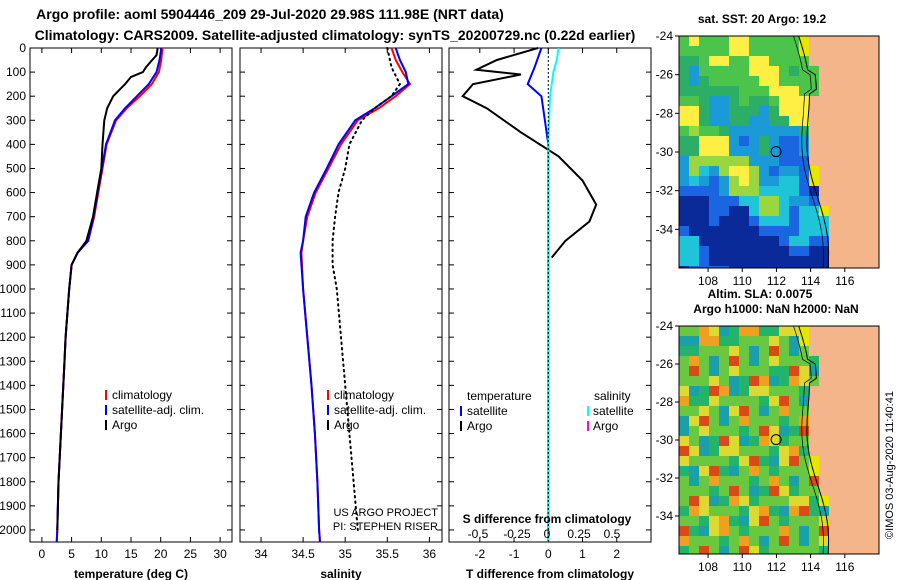  Describe the element at coordinates (612, 534) in the screenshot. I see `s-tick-label: 0.5` at that location.